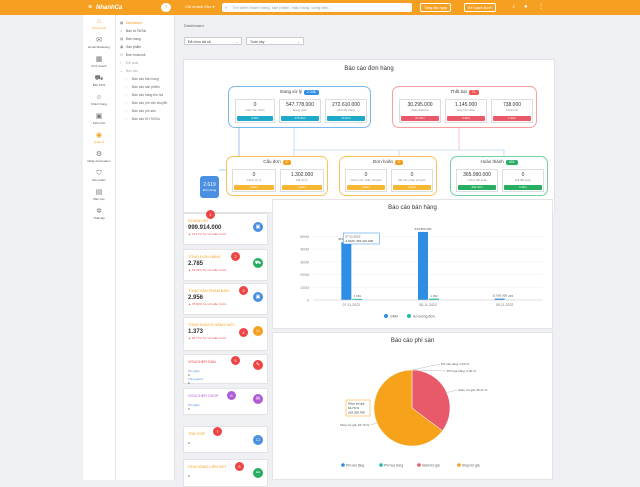  Describe the element at coordinates (200, 6) in the screenshot. I see `shop-select: Chi nhánh Kho ▾` at that location.